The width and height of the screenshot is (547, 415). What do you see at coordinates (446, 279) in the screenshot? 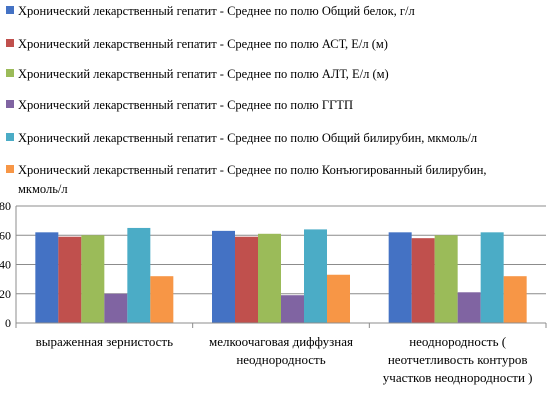
I see `bar-s3-c3` at bounding box center [446, 279].